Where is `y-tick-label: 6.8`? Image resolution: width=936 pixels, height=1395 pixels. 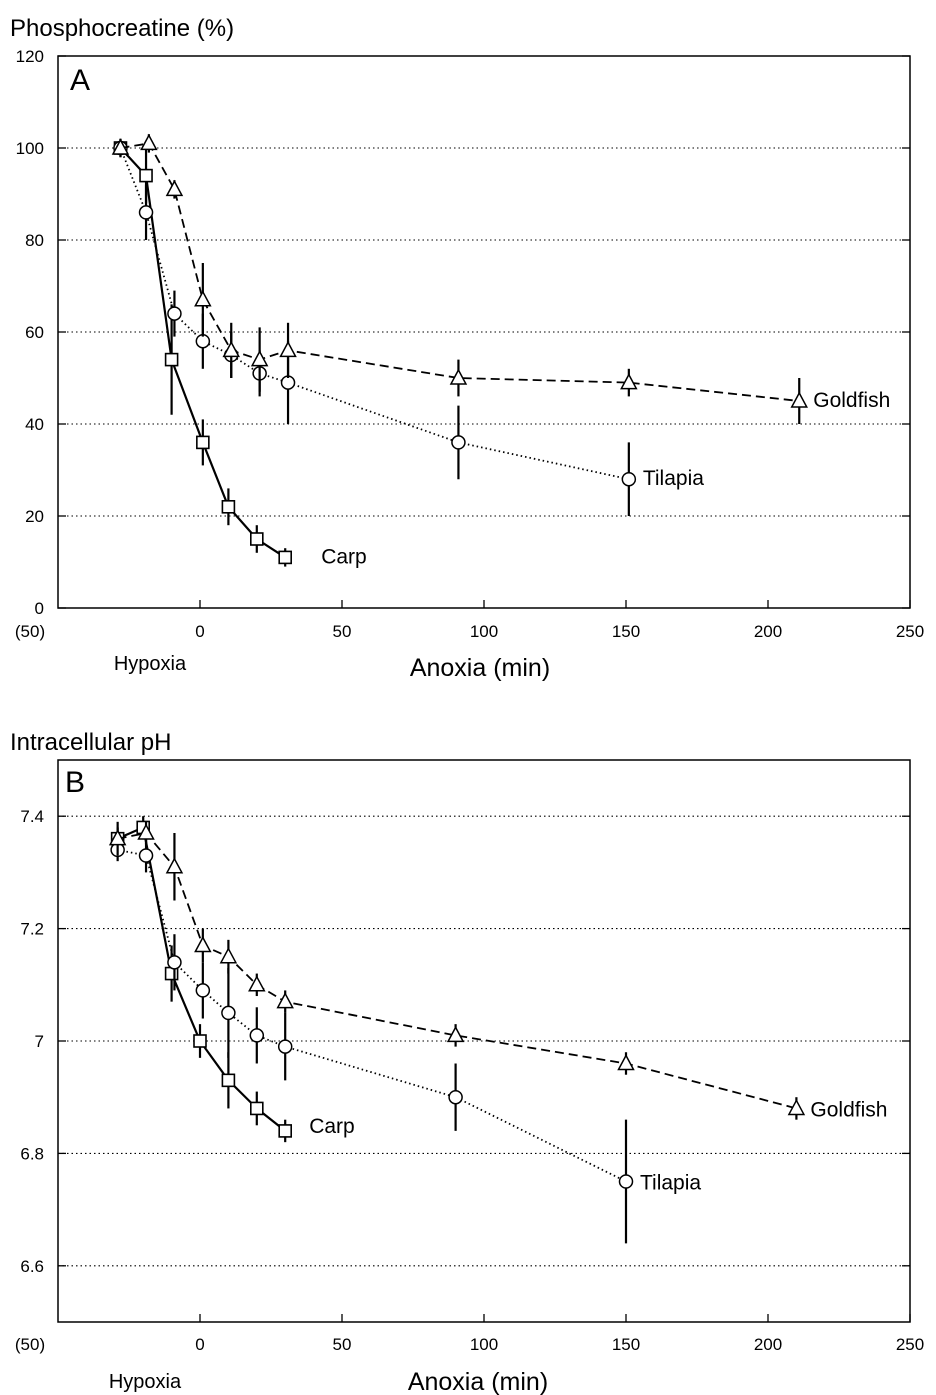 y-tick-label: 6.8 is located at coordinates (32, 1153).